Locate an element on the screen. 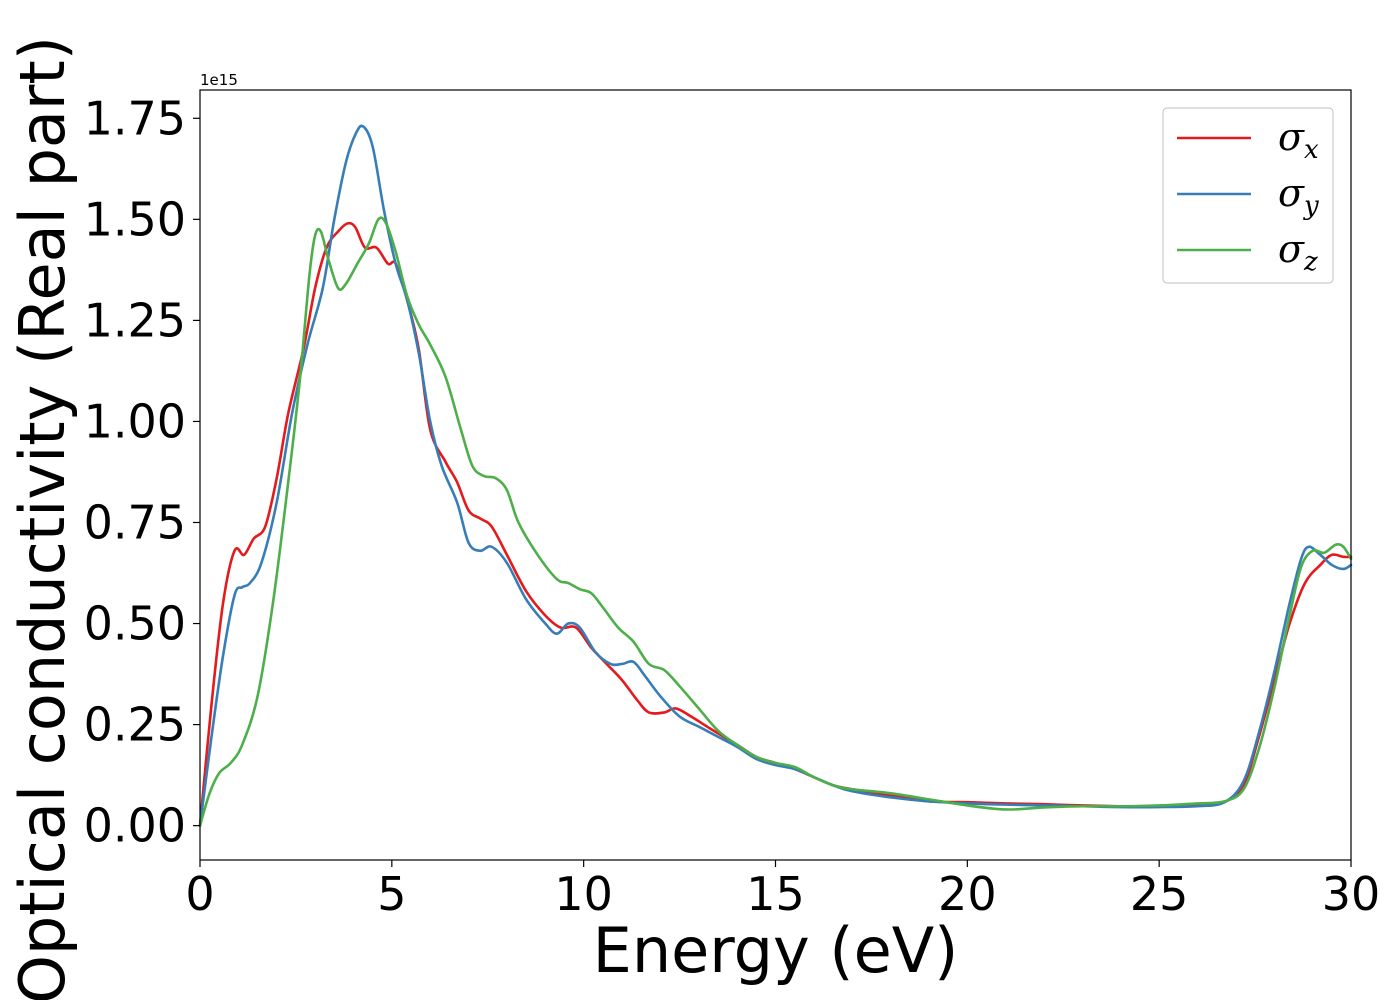 The height and width of the screenshot is (1000, 1400). y-axis-label: Optical conductivity (Real part) is located at coordinates (42, 518).